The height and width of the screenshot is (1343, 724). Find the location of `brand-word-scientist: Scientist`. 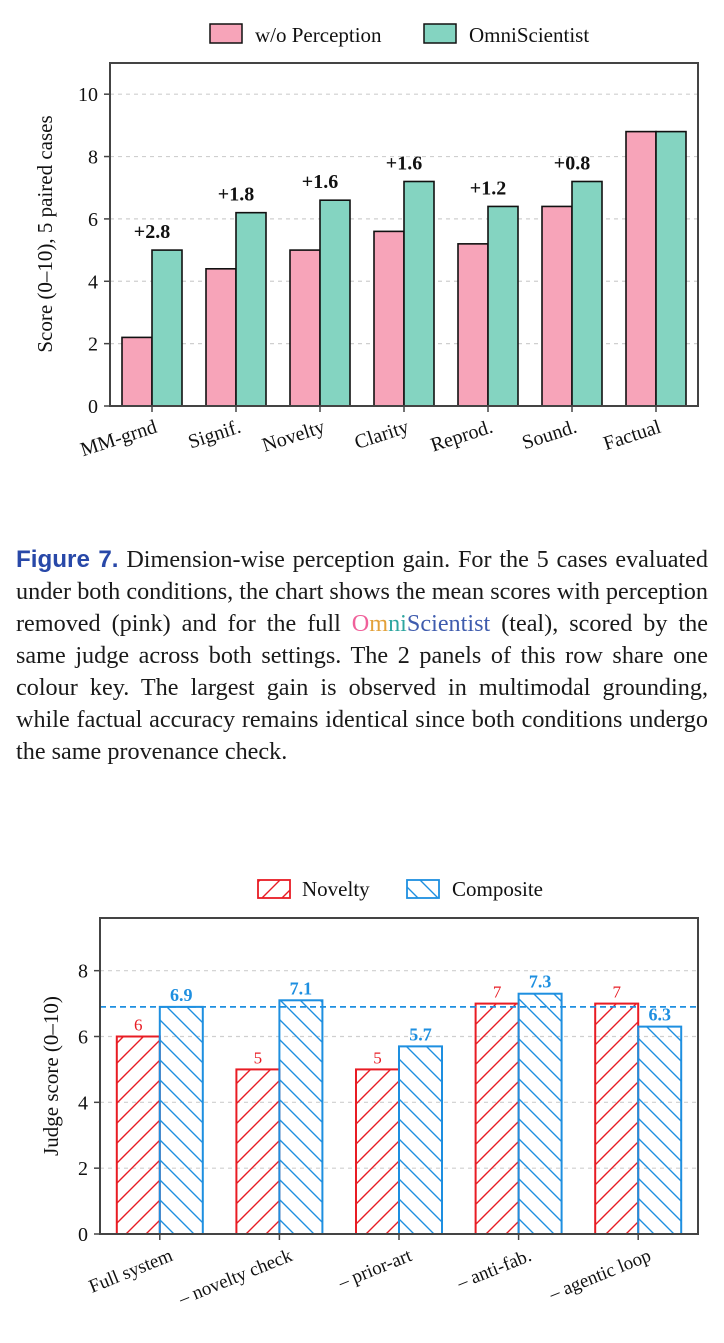

brand-word-scientist: Scientist is located at coordinates (448, 623).